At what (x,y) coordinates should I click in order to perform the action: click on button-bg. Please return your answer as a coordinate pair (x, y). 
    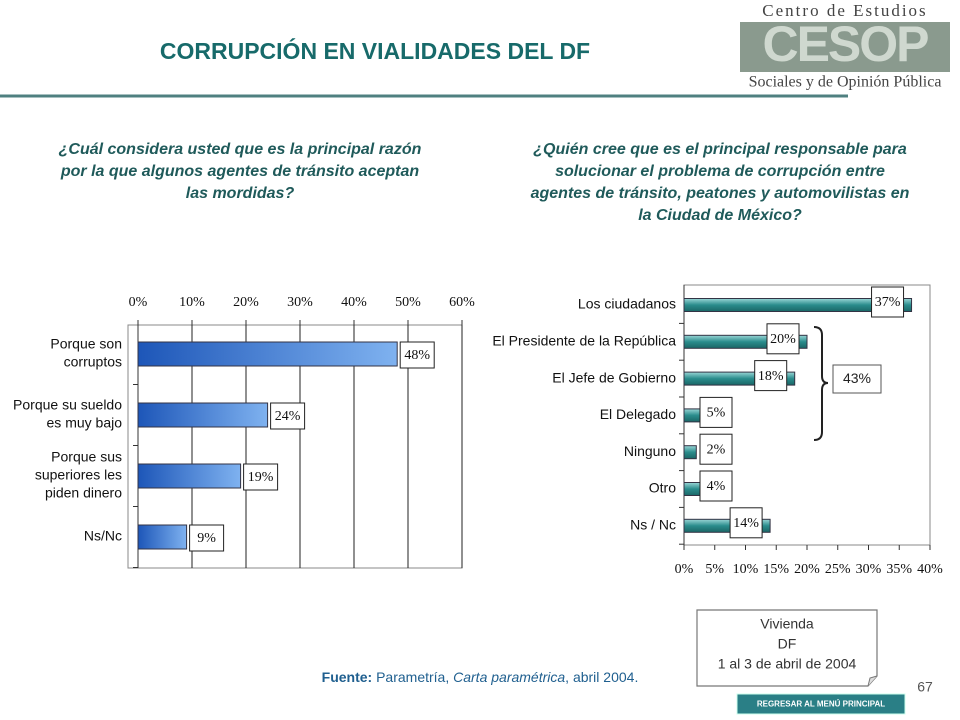
    Looking at the image, I should click on (821, 704).